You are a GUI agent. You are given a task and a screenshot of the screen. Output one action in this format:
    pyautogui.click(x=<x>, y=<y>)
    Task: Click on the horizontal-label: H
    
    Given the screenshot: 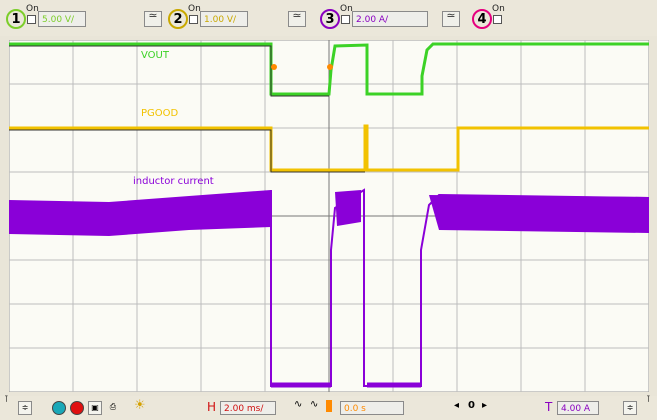 What is the action you would take?
    pyautogui.click(x=212, y=407)
    